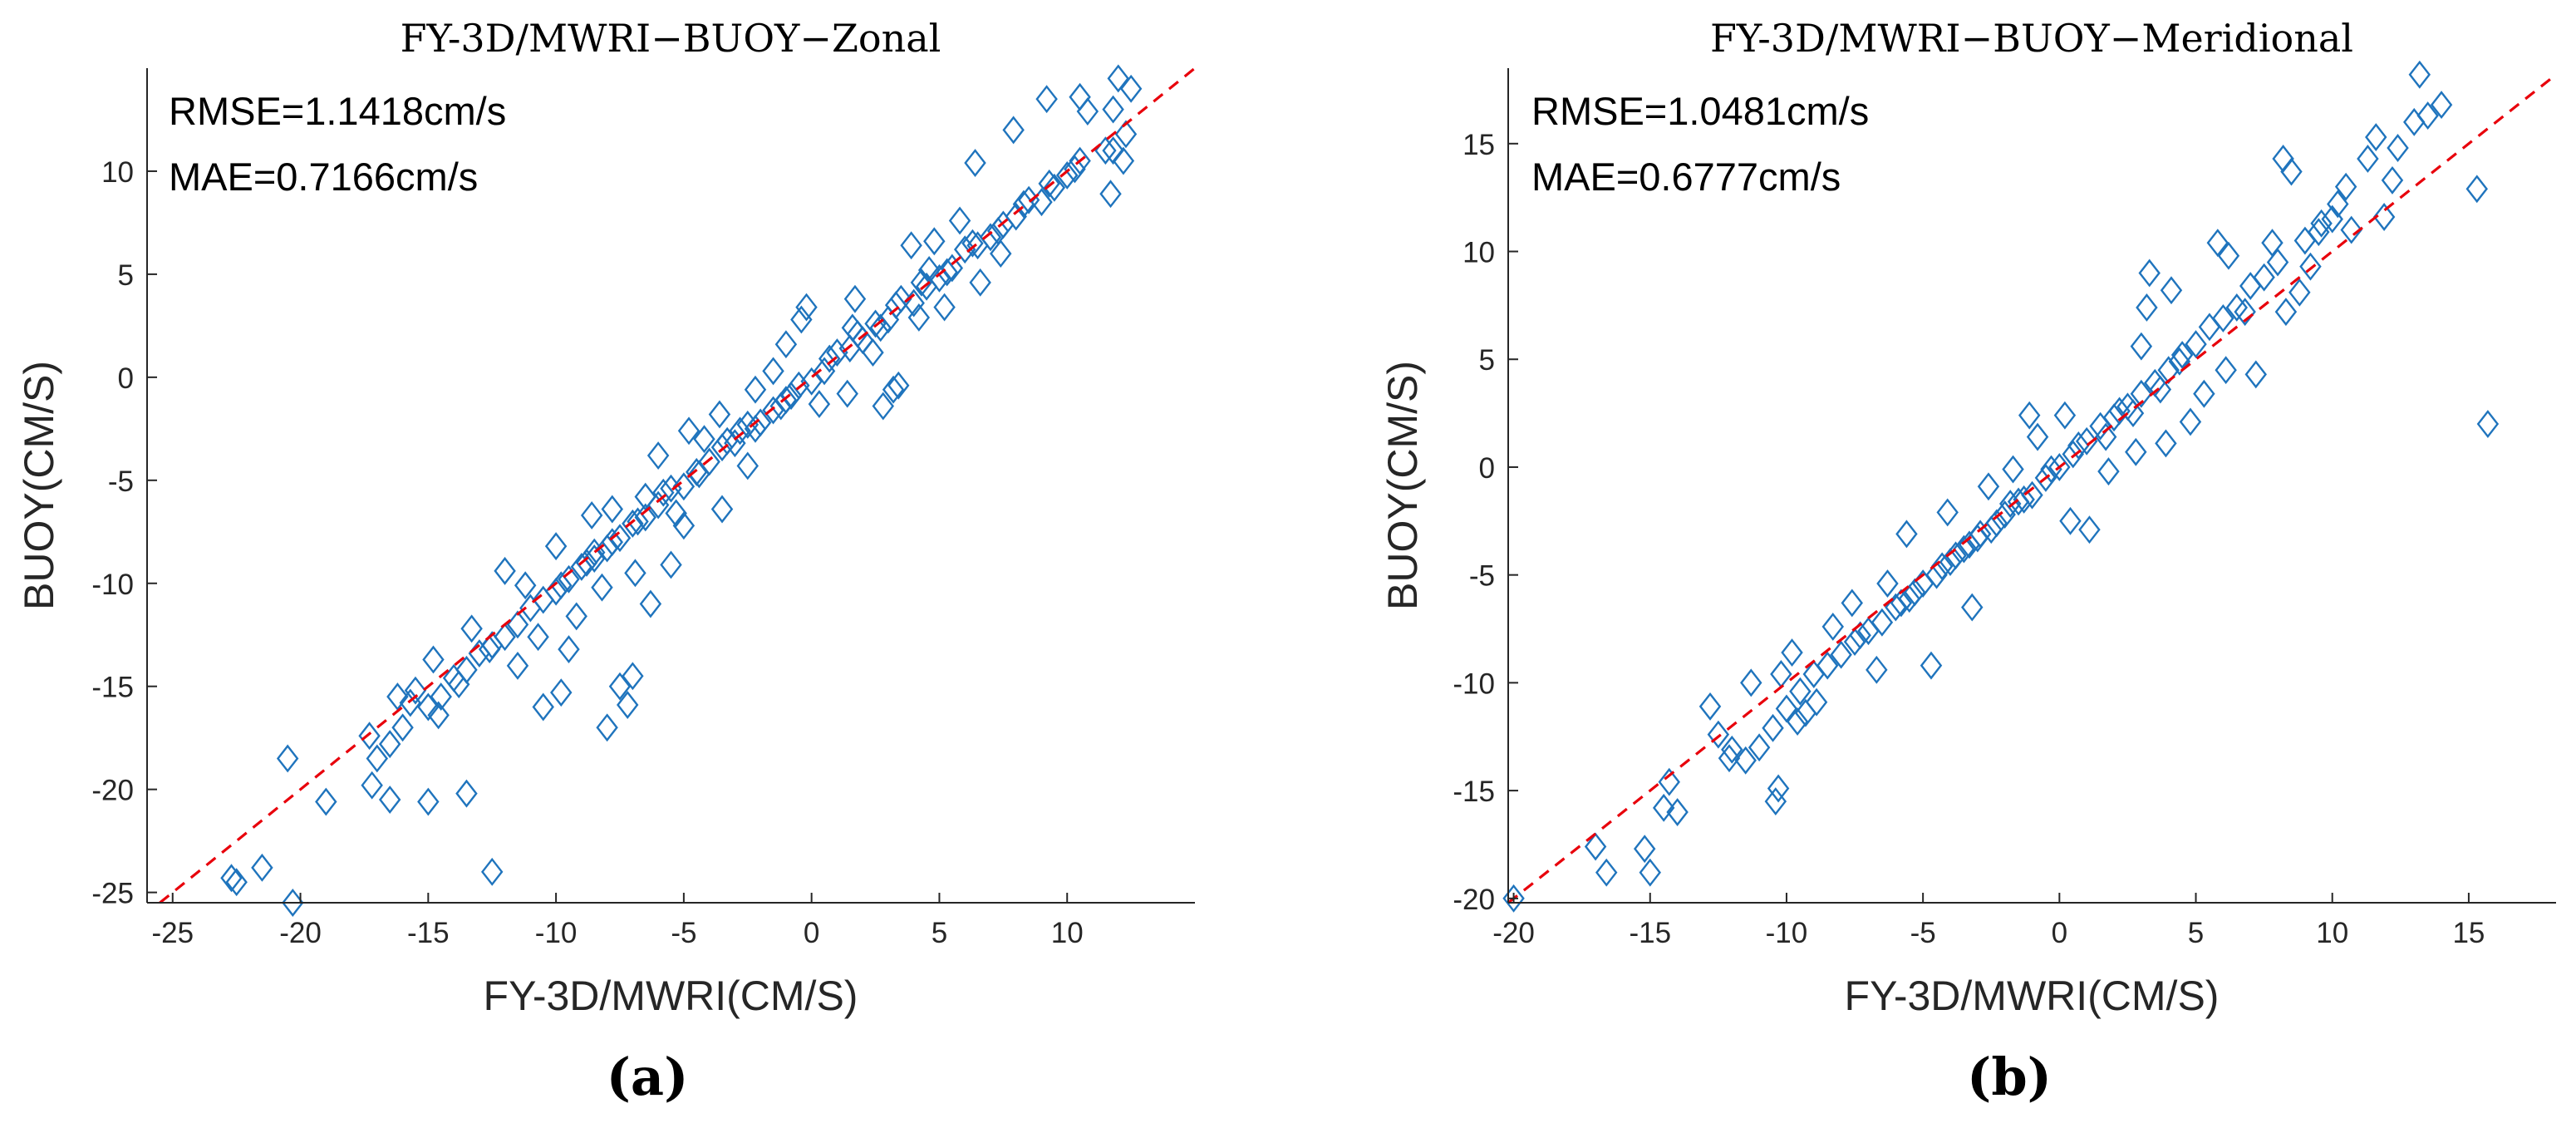 Image resolution: width=2576 pixels, height=1128 pixels. What do you see at coordinates (172, 933) in the screenshot?
I see `x-tick-label: -25` at bounding box center [172, 933].